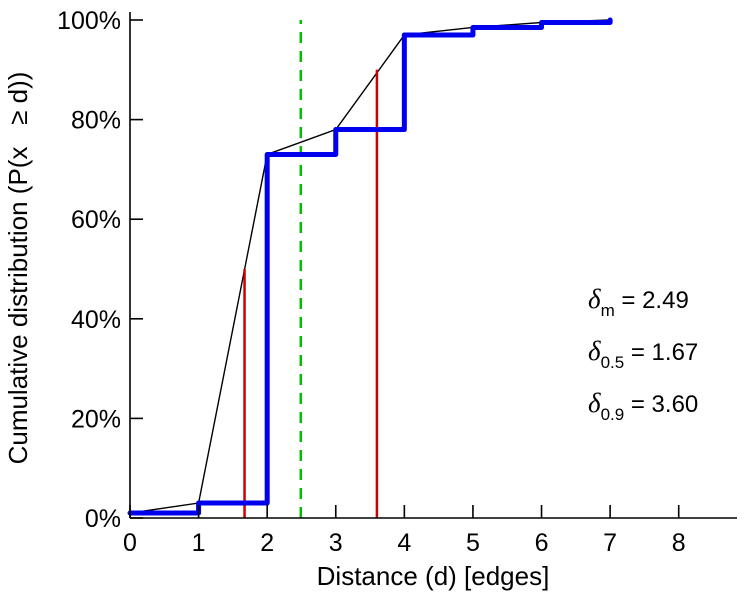 Image resolution: width=749 pixels, height=600 pixels. Describe the element at coordinates (433, 576) in the screenshot. I see `x-axis-label: Distance (d) [edges]` at that location.